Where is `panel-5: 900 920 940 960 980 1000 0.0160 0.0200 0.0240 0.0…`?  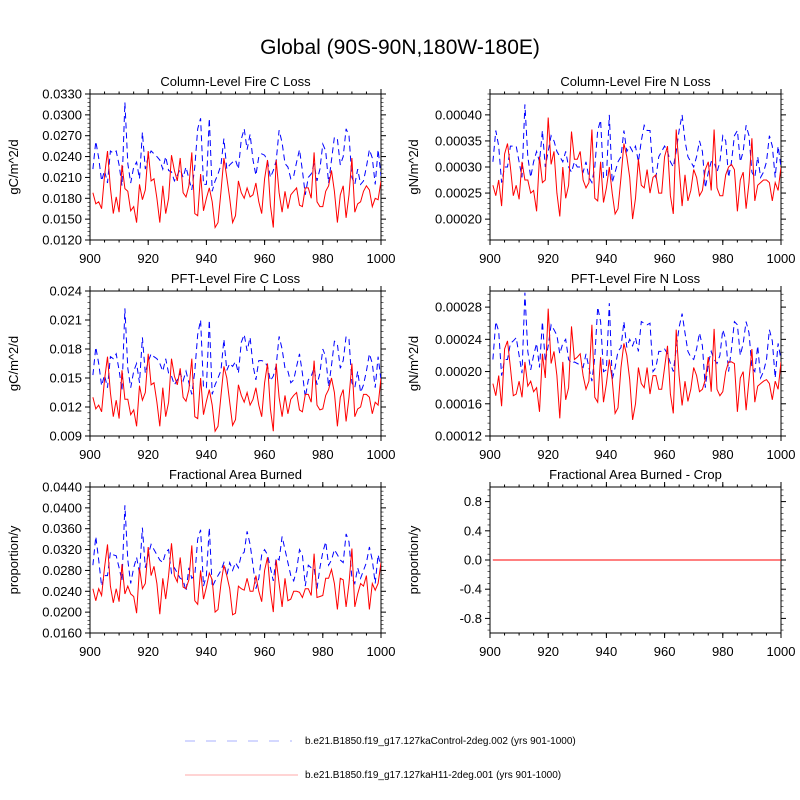 panel-5: 900 920 940 960 980 1000 0.0160 0.0200 0.0240 0.0… is located at coordinates (200, 563).